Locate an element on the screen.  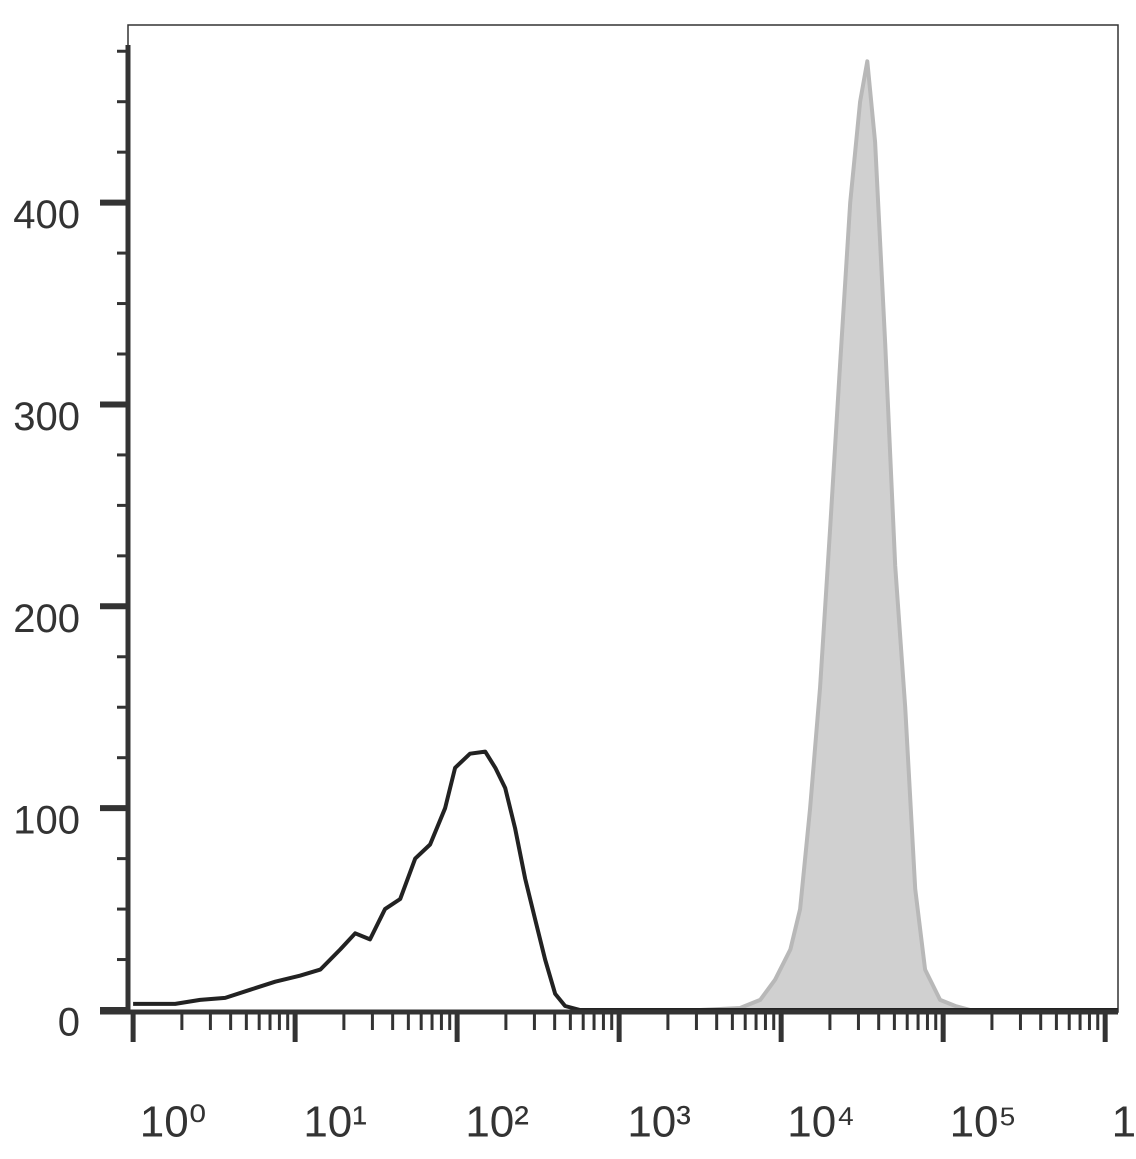
y-tick-label: 400 is located at coordinates (46, 215).